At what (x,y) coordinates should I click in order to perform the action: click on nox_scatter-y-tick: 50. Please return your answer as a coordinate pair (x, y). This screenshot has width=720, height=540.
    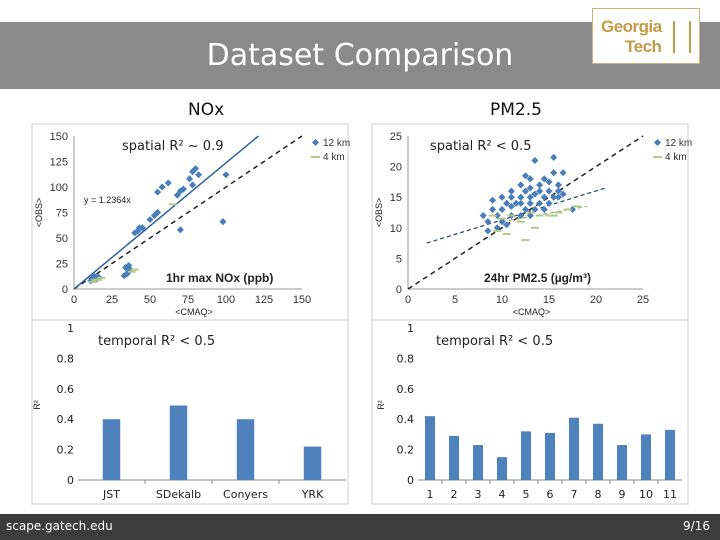
    Looking at the image, I should click on (62, 239).